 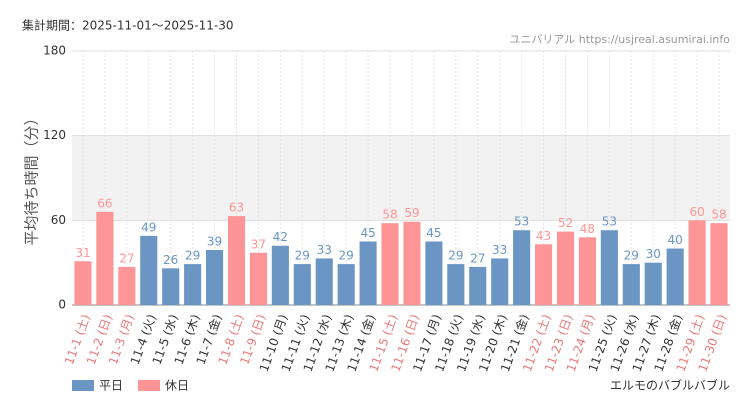 What do you see at coordinates (177, 386) in the screenshot?
I see `legend-label: 休日` at bounding box center [177, 386].